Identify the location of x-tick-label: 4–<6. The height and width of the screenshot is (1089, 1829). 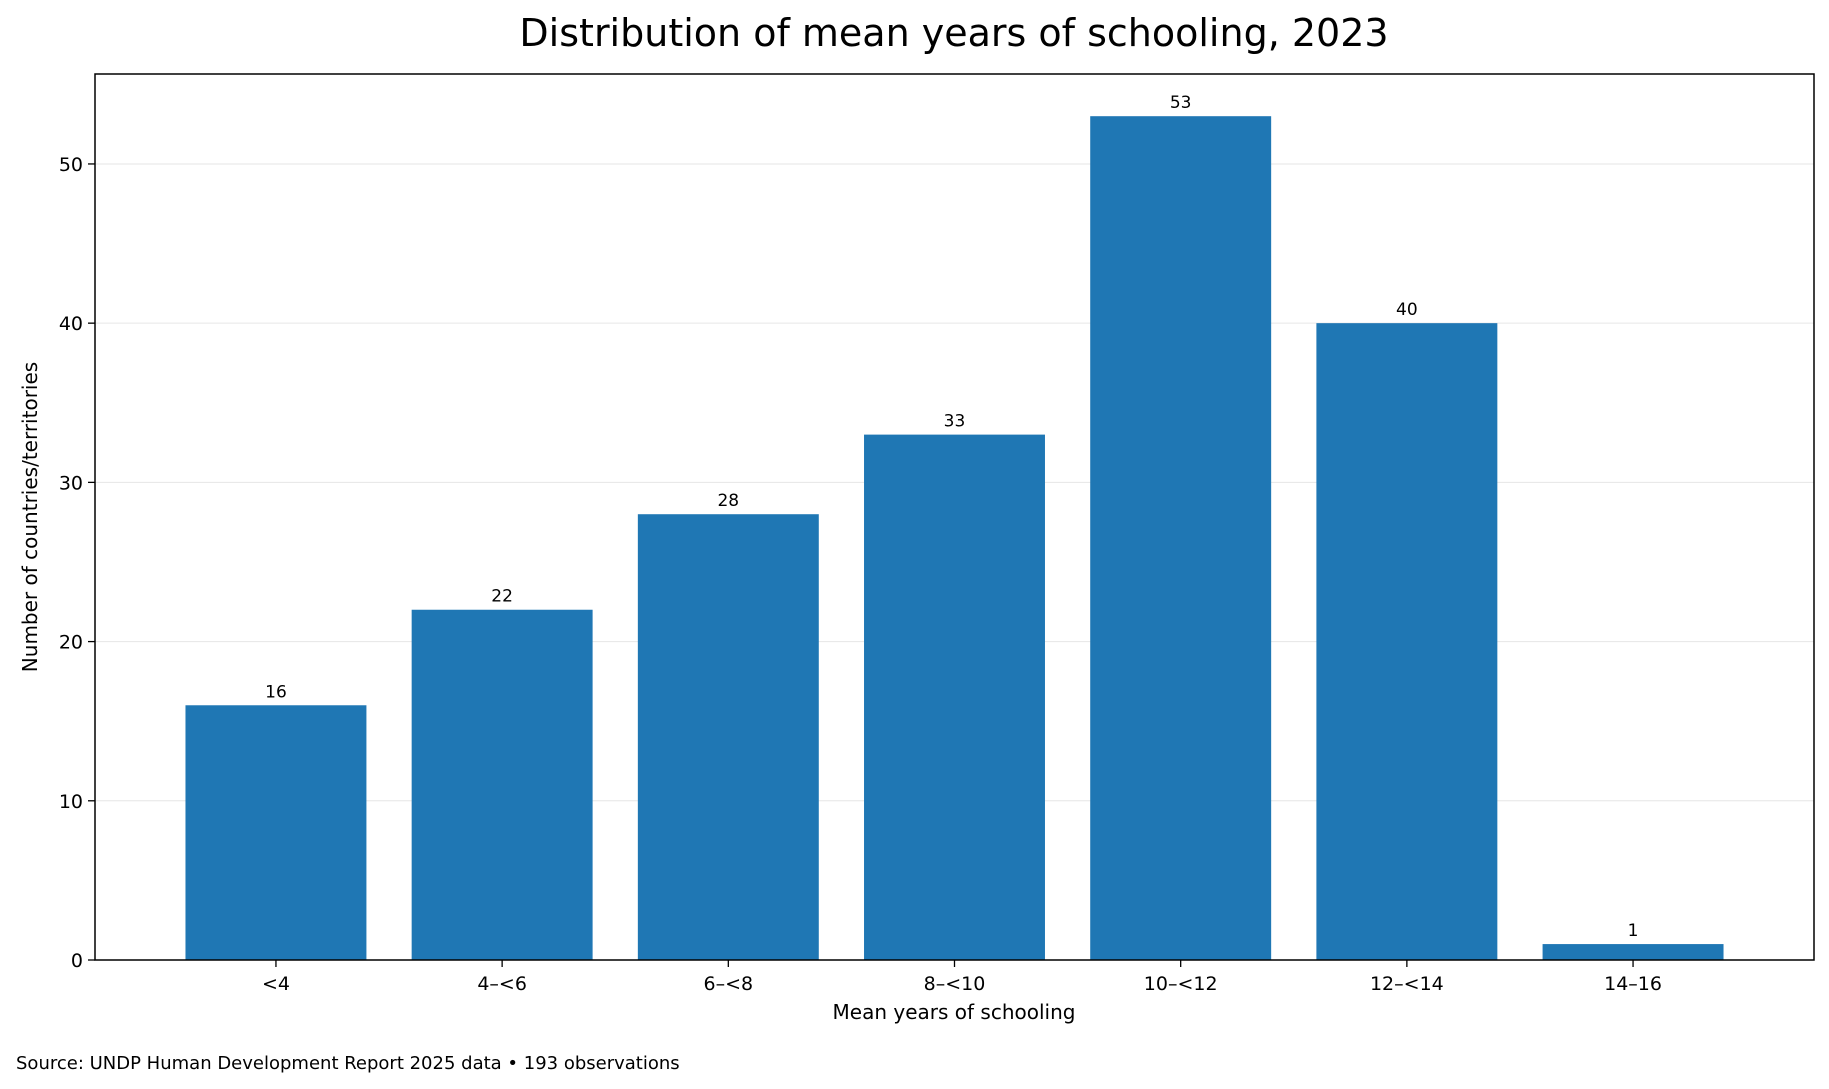
(502, 984).